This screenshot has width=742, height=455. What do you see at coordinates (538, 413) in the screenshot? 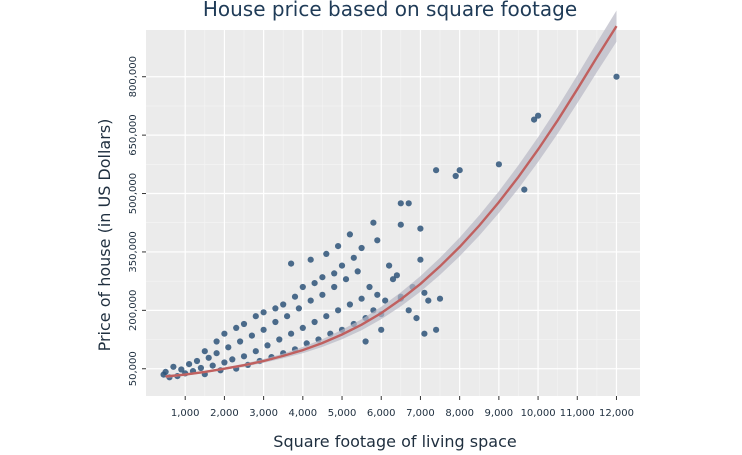
I see `x-tick-label: 10,000` at bounding box center [538, 413].